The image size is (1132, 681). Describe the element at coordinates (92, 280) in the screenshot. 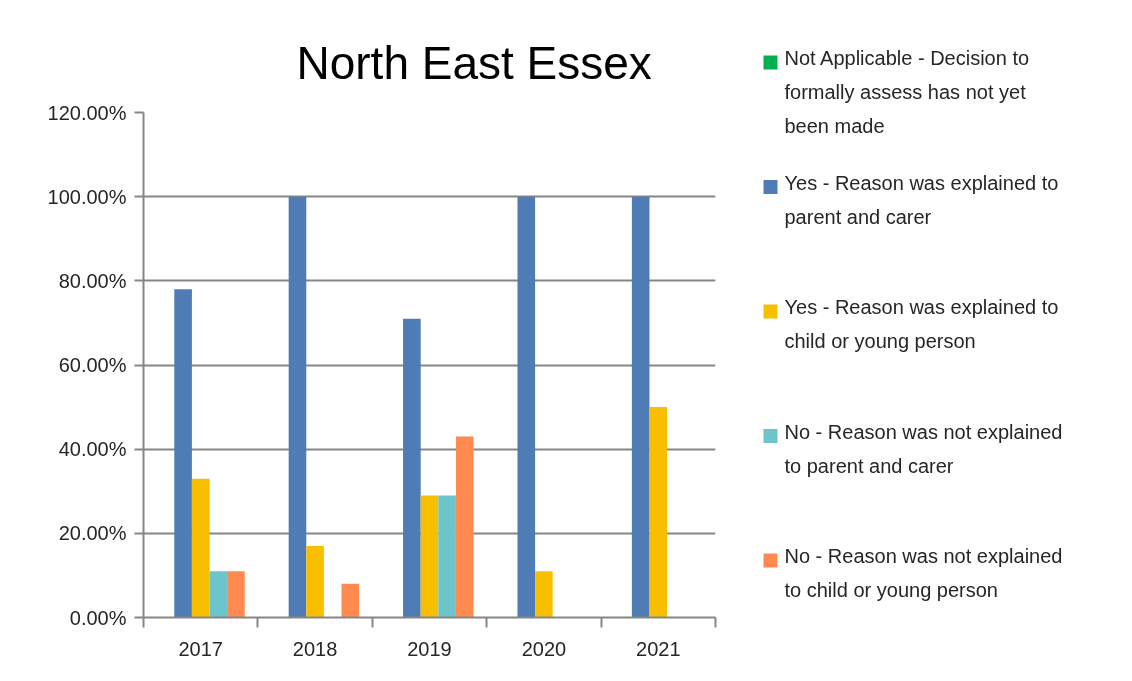

I see `y-tick-label: 80.00%` at that location.